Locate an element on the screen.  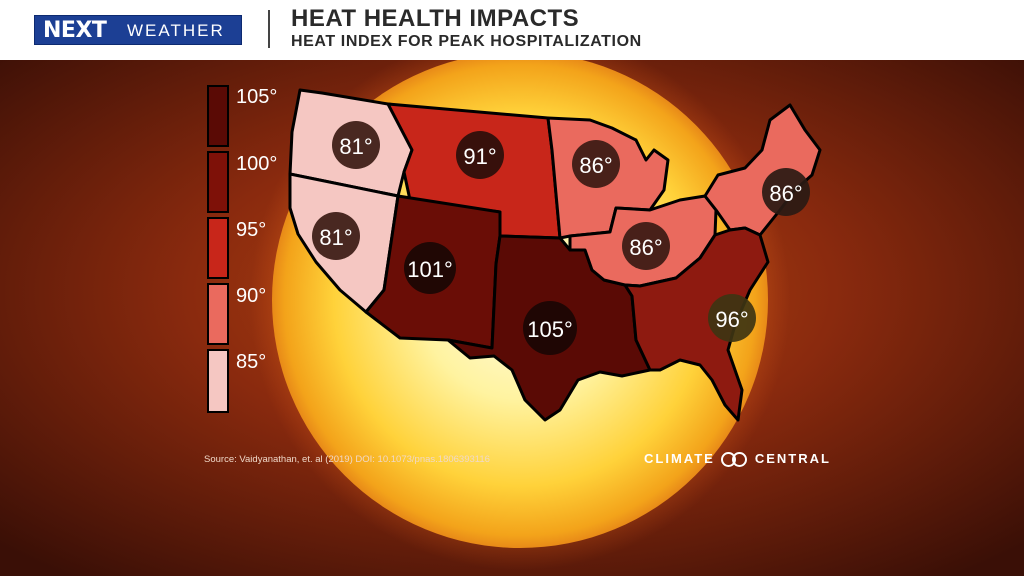
marker-label-west: 81° is located at coordinates (335, 237).